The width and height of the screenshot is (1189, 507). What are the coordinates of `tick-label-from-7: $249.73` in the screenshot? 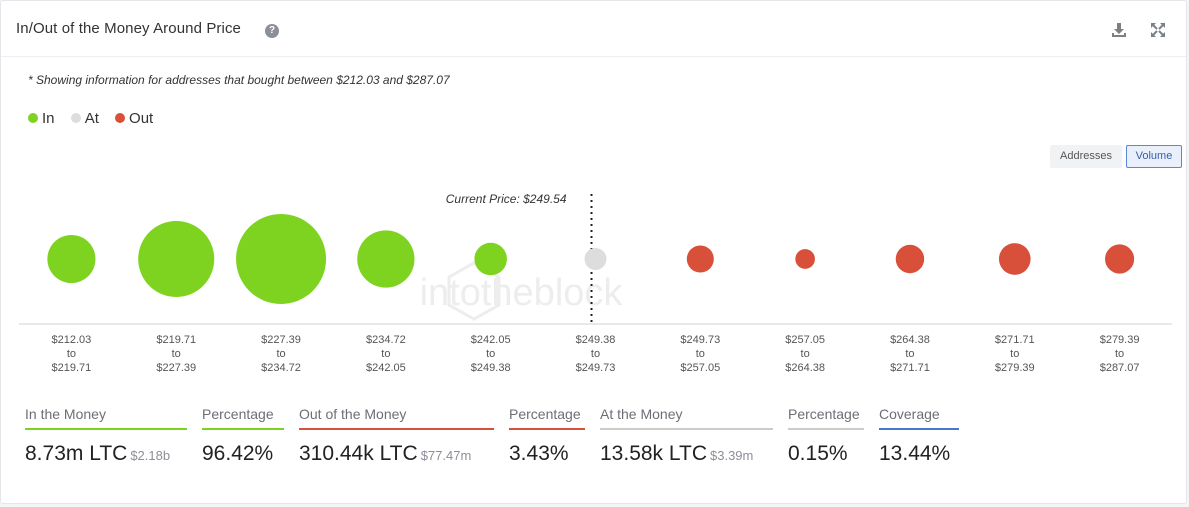 It's located at (700, 340).